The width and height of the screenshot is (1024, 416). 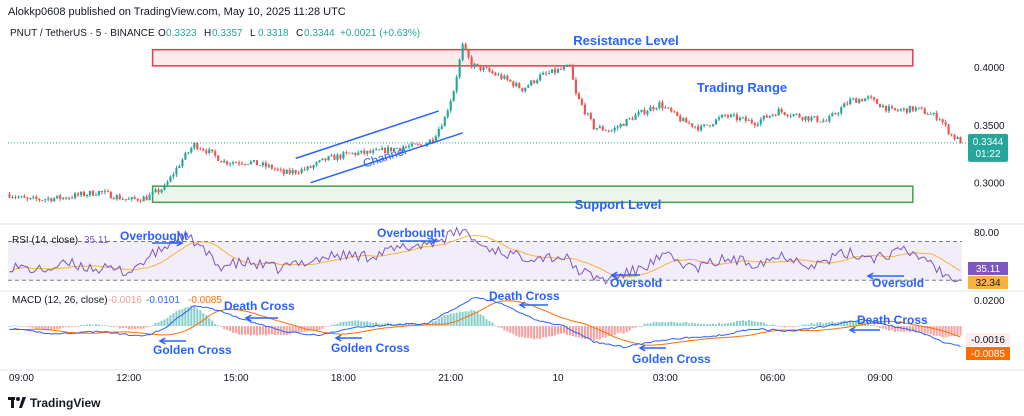 I want to click on channel-label: Channel, so click(x=384, y=156).